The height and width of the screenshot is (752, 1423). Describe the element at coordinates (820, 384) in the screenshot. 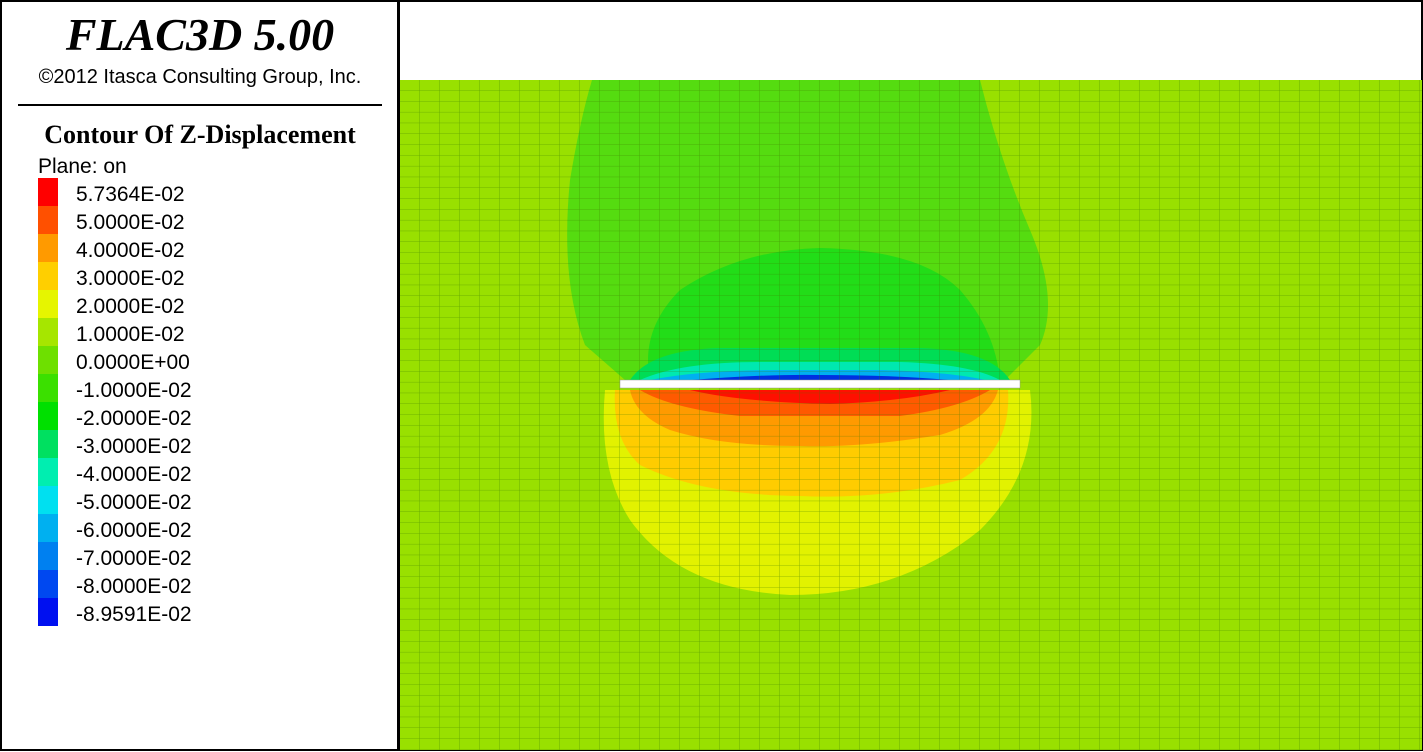

I see `excavation` at that location.